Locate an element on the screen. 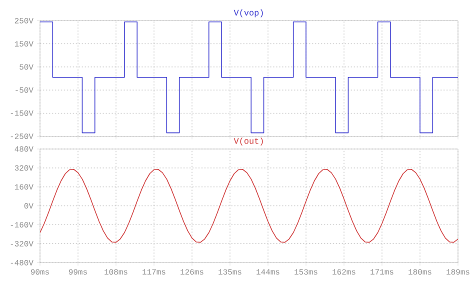 The image size is (474, 287). chart-title: V(out) is located at coordinates (248, 142).